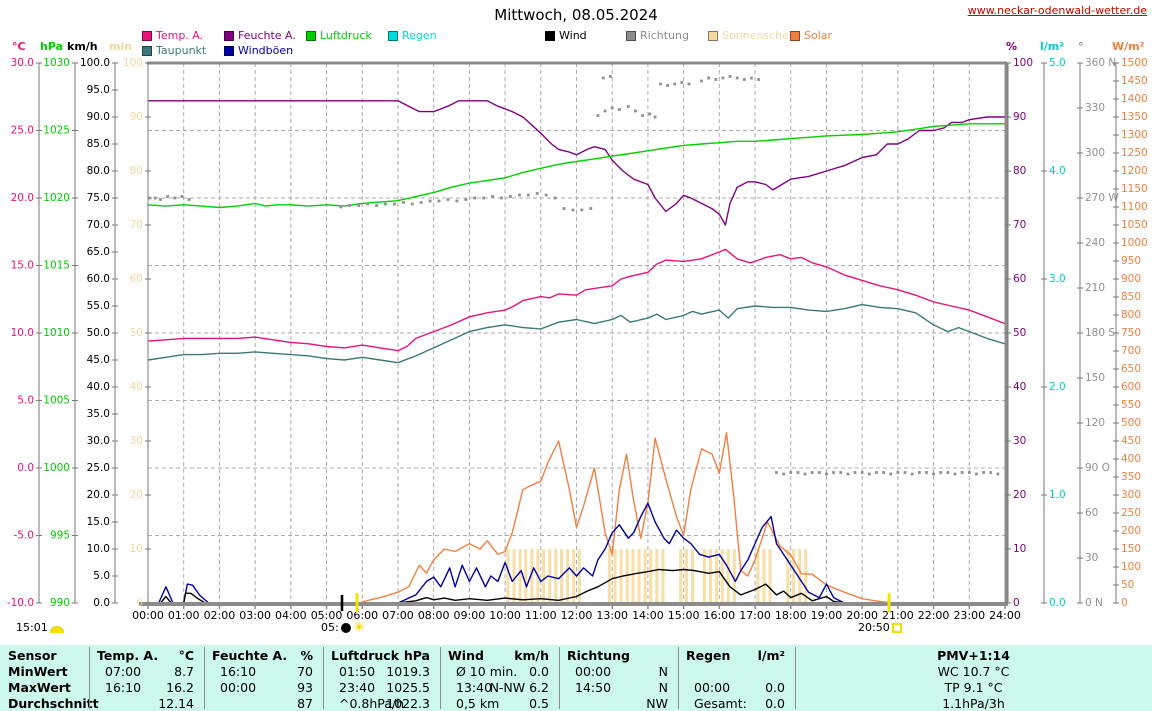 This screenshot has height=711, width=1152. I want to click on legend-item-feuchte-a-: Feuchte A., so click(260, 35).